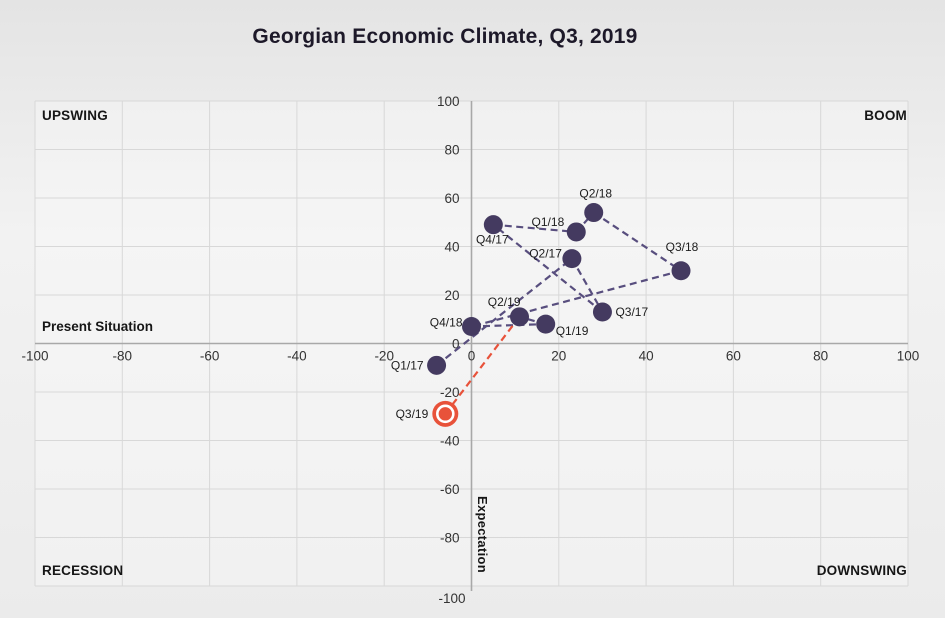 This screenshot has height=618, width=945. Describe the element at coordinates (451, 247) in the screenshot. I see `y-tick-label: 40` at that location.